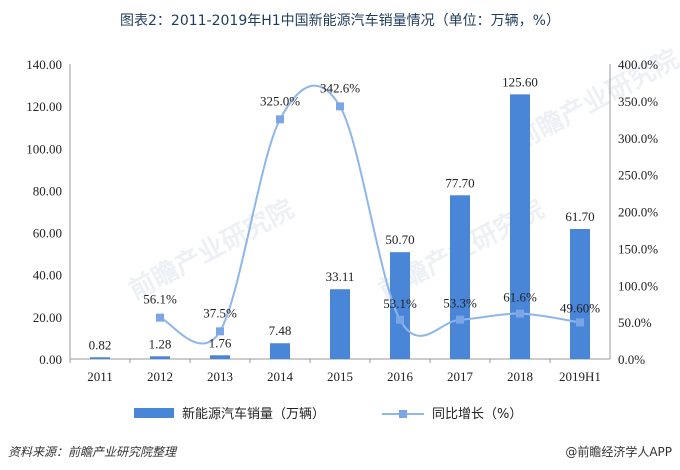  What do you see at coordinates (47, 275) in the screenshot?
I see `y-left-tick-label: 40.00` at bounding box center [47, 275].